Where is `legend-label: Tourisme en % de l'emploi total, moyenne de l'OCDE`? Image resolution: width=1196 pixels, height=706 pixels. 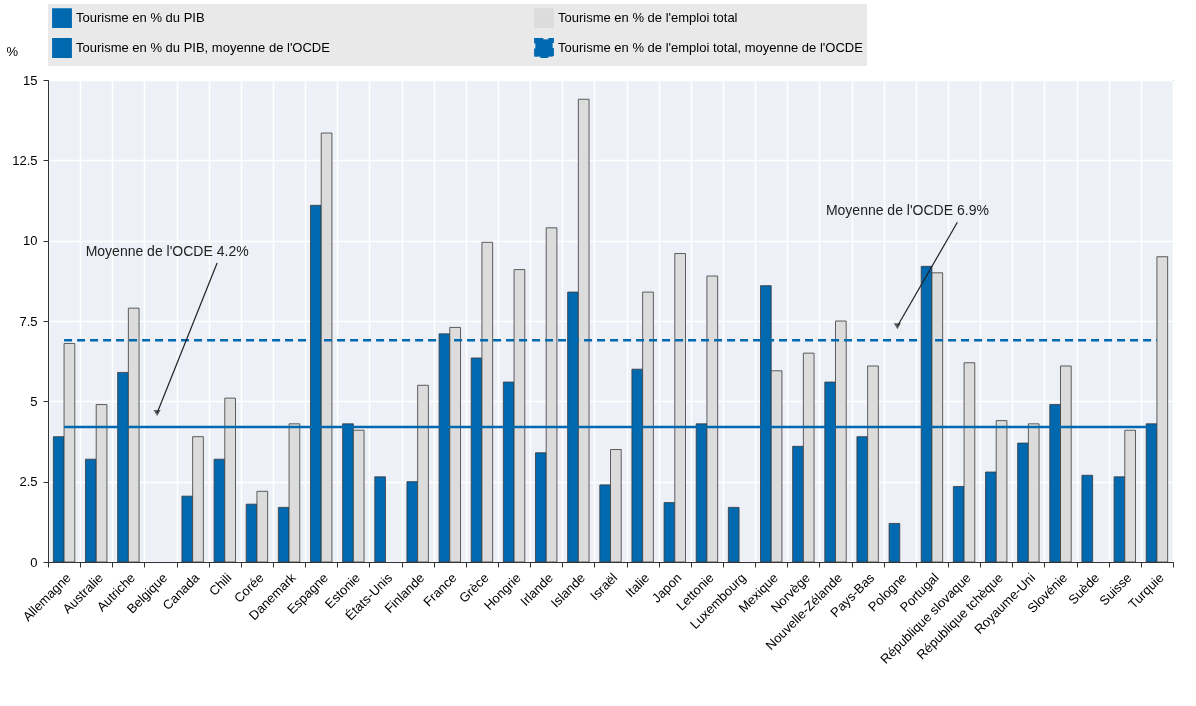 legend-label: Tourisme en % de l'emploi total, moyenne de l'OCDE is located at coordinates (711, 47).